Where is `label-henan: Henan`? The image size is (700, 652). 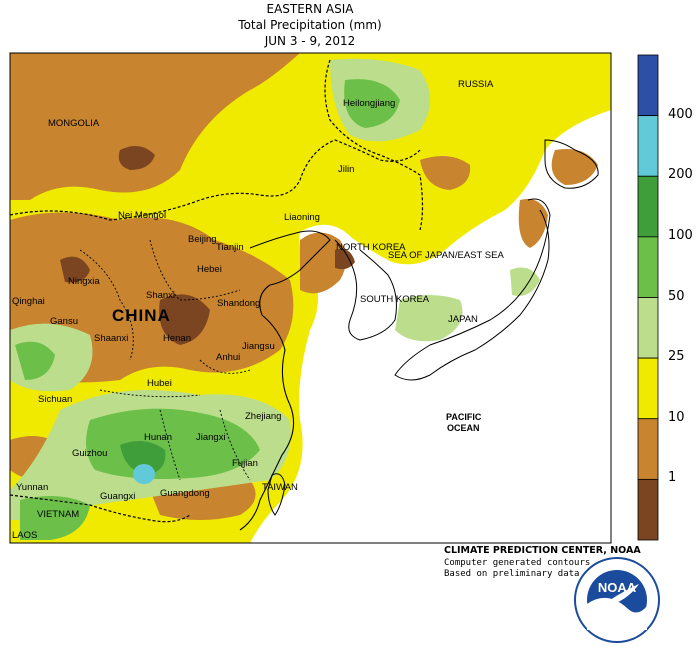 label-henan: Henan is located at coordinates (177, 338).